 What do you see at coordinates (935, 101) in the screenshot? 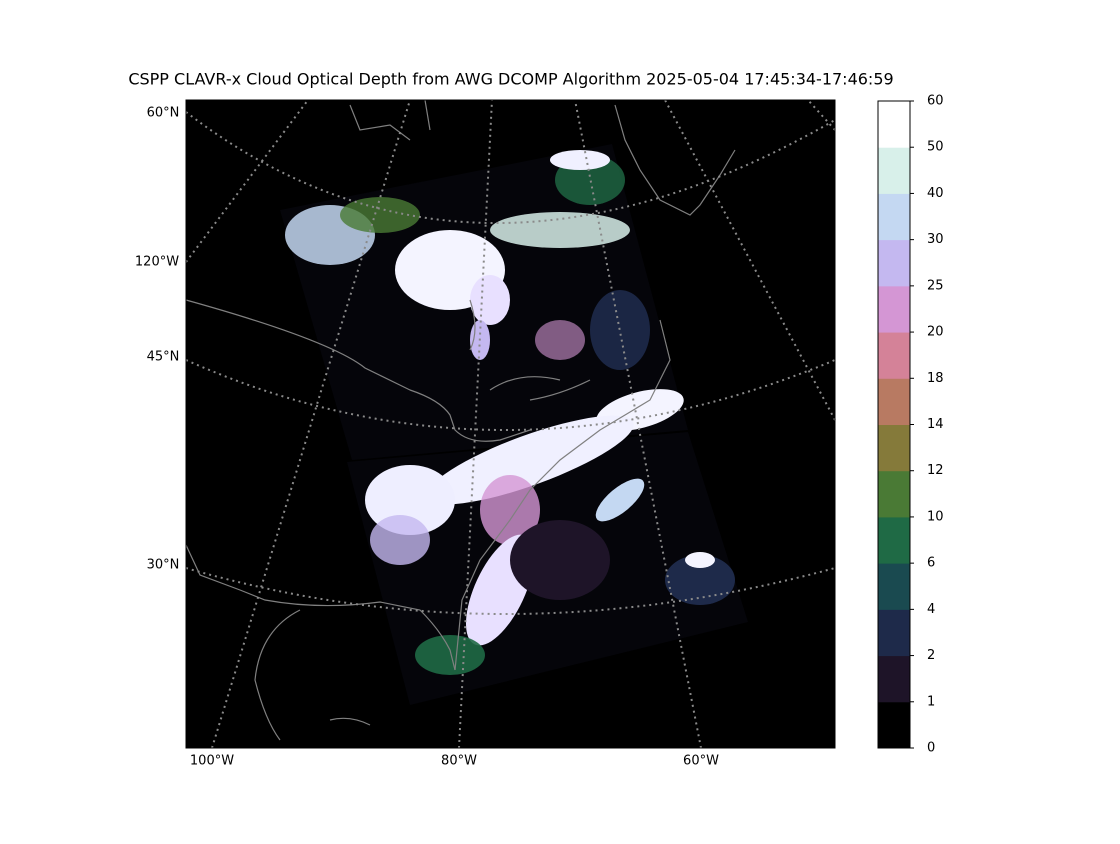
I see `colorbar-tick-label: 60` at bounding box center [935, 101].